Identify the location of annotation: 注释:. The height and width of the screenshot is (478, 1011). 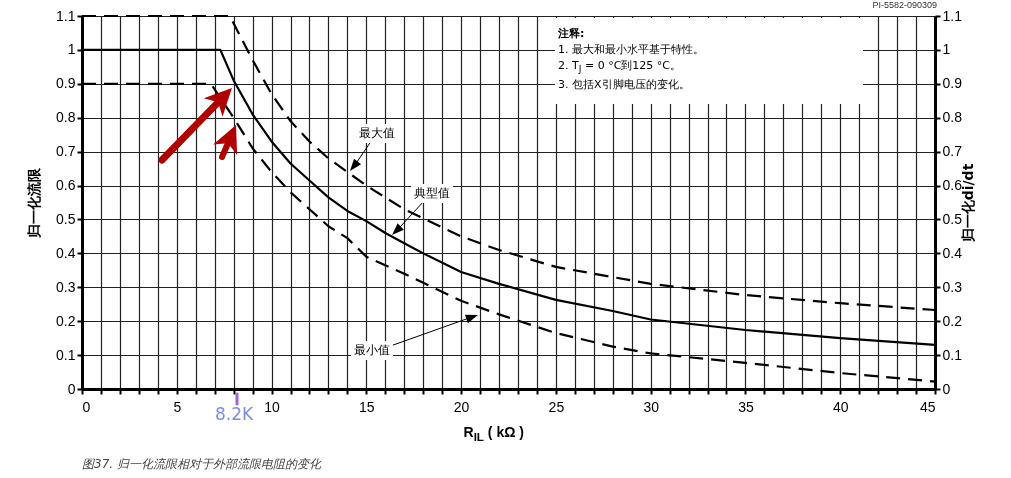
(572, 34).